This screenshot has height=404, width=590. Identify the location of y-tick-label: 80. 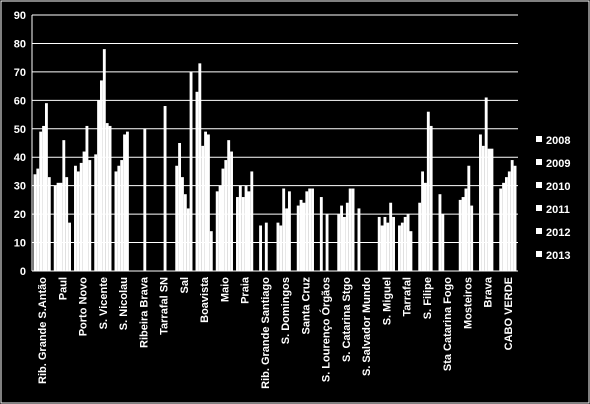
(20, 44).